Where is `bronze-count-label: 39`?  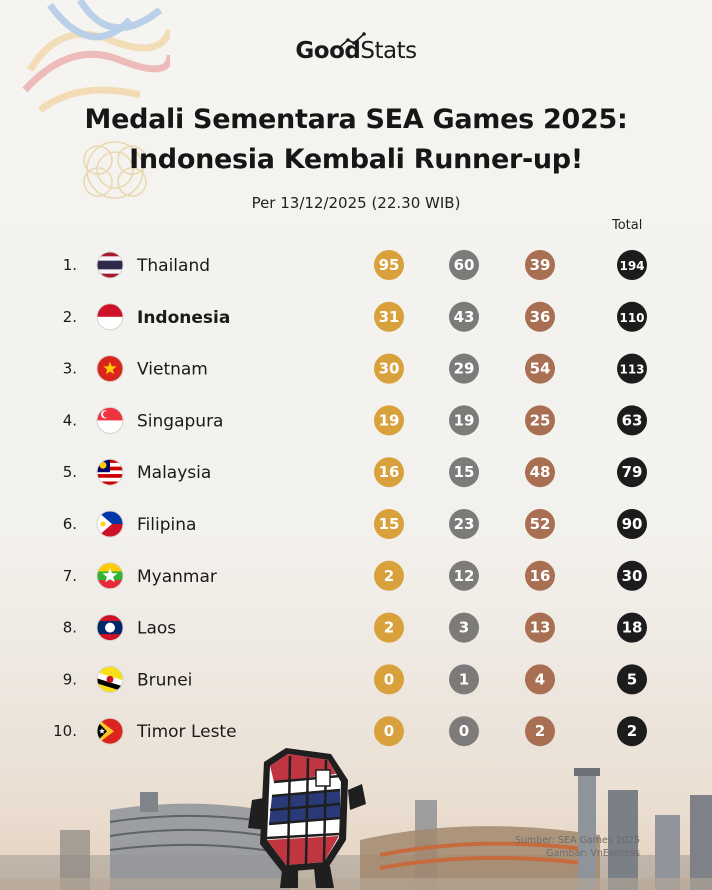 bronze-count-label: 39 is located at coordinates (540, 265).